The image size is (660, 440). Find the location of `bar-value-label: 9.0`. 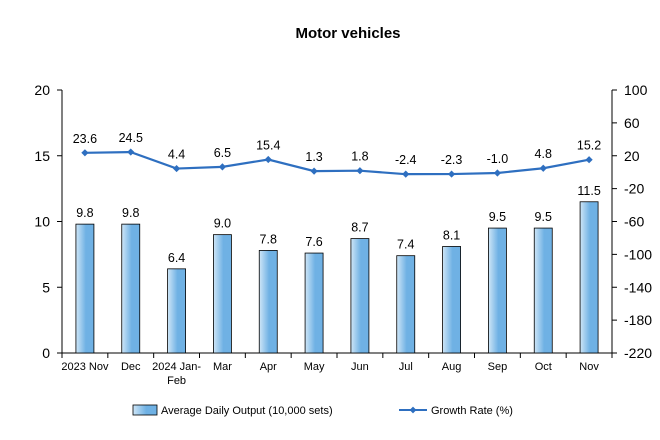

bar-value-label: 9.0 is located at coordinates (222, 224).